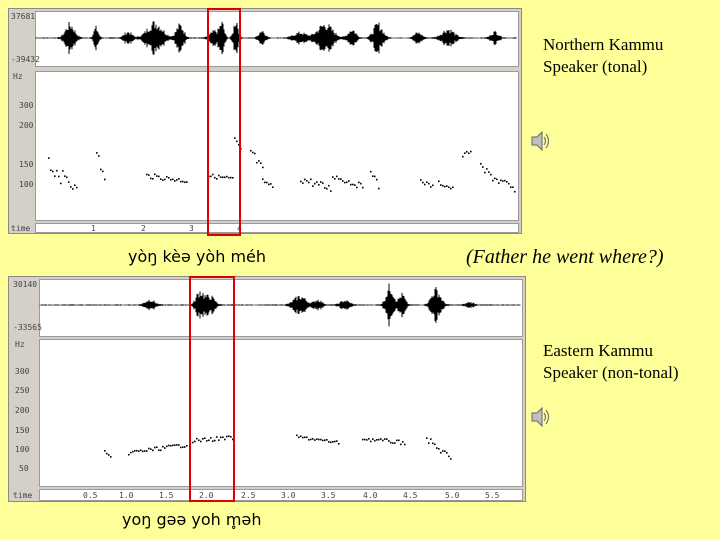 The height and width of the screenshot is (540, 720). What do you see at coordinates (18, 76) in the screenshot?
I see `pitch-unit-label: Hz` at bounding box center [18, 76].